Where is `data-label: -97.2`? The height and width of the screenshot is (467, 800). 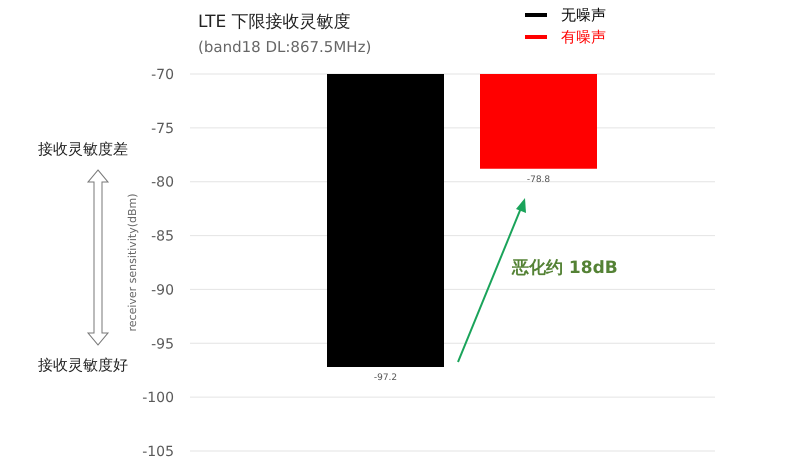
data-label: -97.2 is located at coordinates (386, 377).